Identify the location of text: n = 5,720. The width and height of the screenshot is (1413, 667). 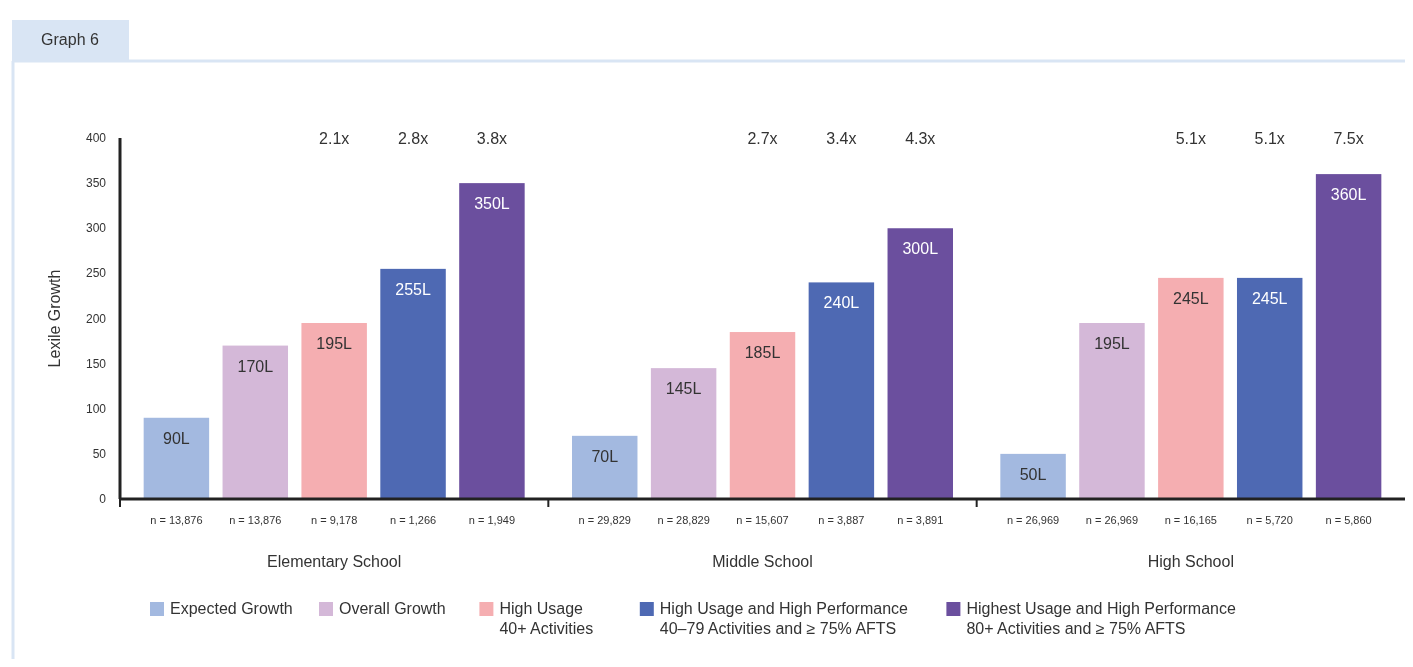
(1269, 520).